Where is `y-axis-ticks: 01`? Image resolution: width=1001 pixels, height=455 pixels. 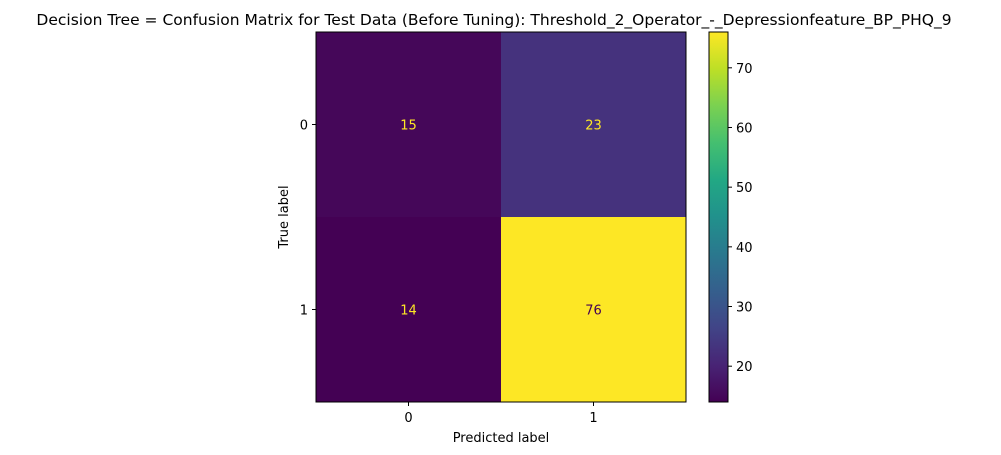 y-axis-ticks: 01 is located at coordinates (308, 219).